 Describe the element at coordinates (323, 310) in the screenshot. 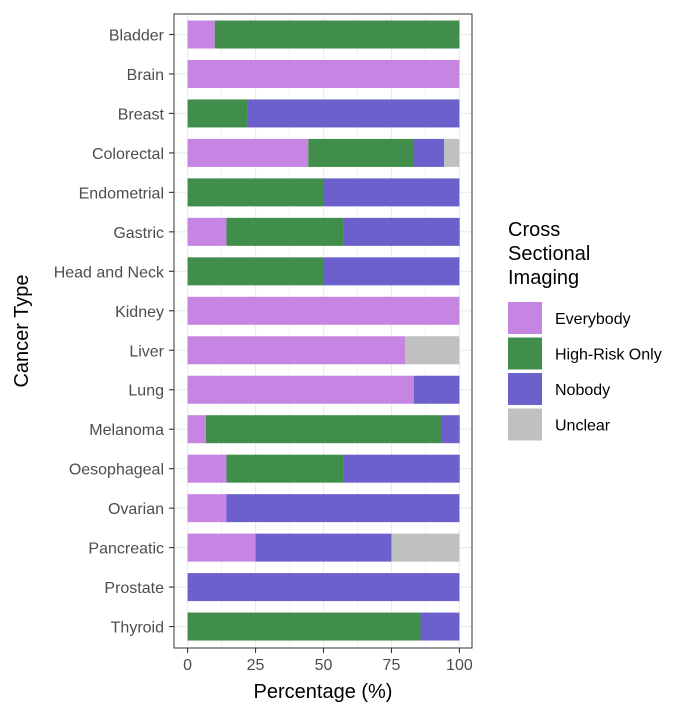

I see `bar-kidney-everybody` at that location.